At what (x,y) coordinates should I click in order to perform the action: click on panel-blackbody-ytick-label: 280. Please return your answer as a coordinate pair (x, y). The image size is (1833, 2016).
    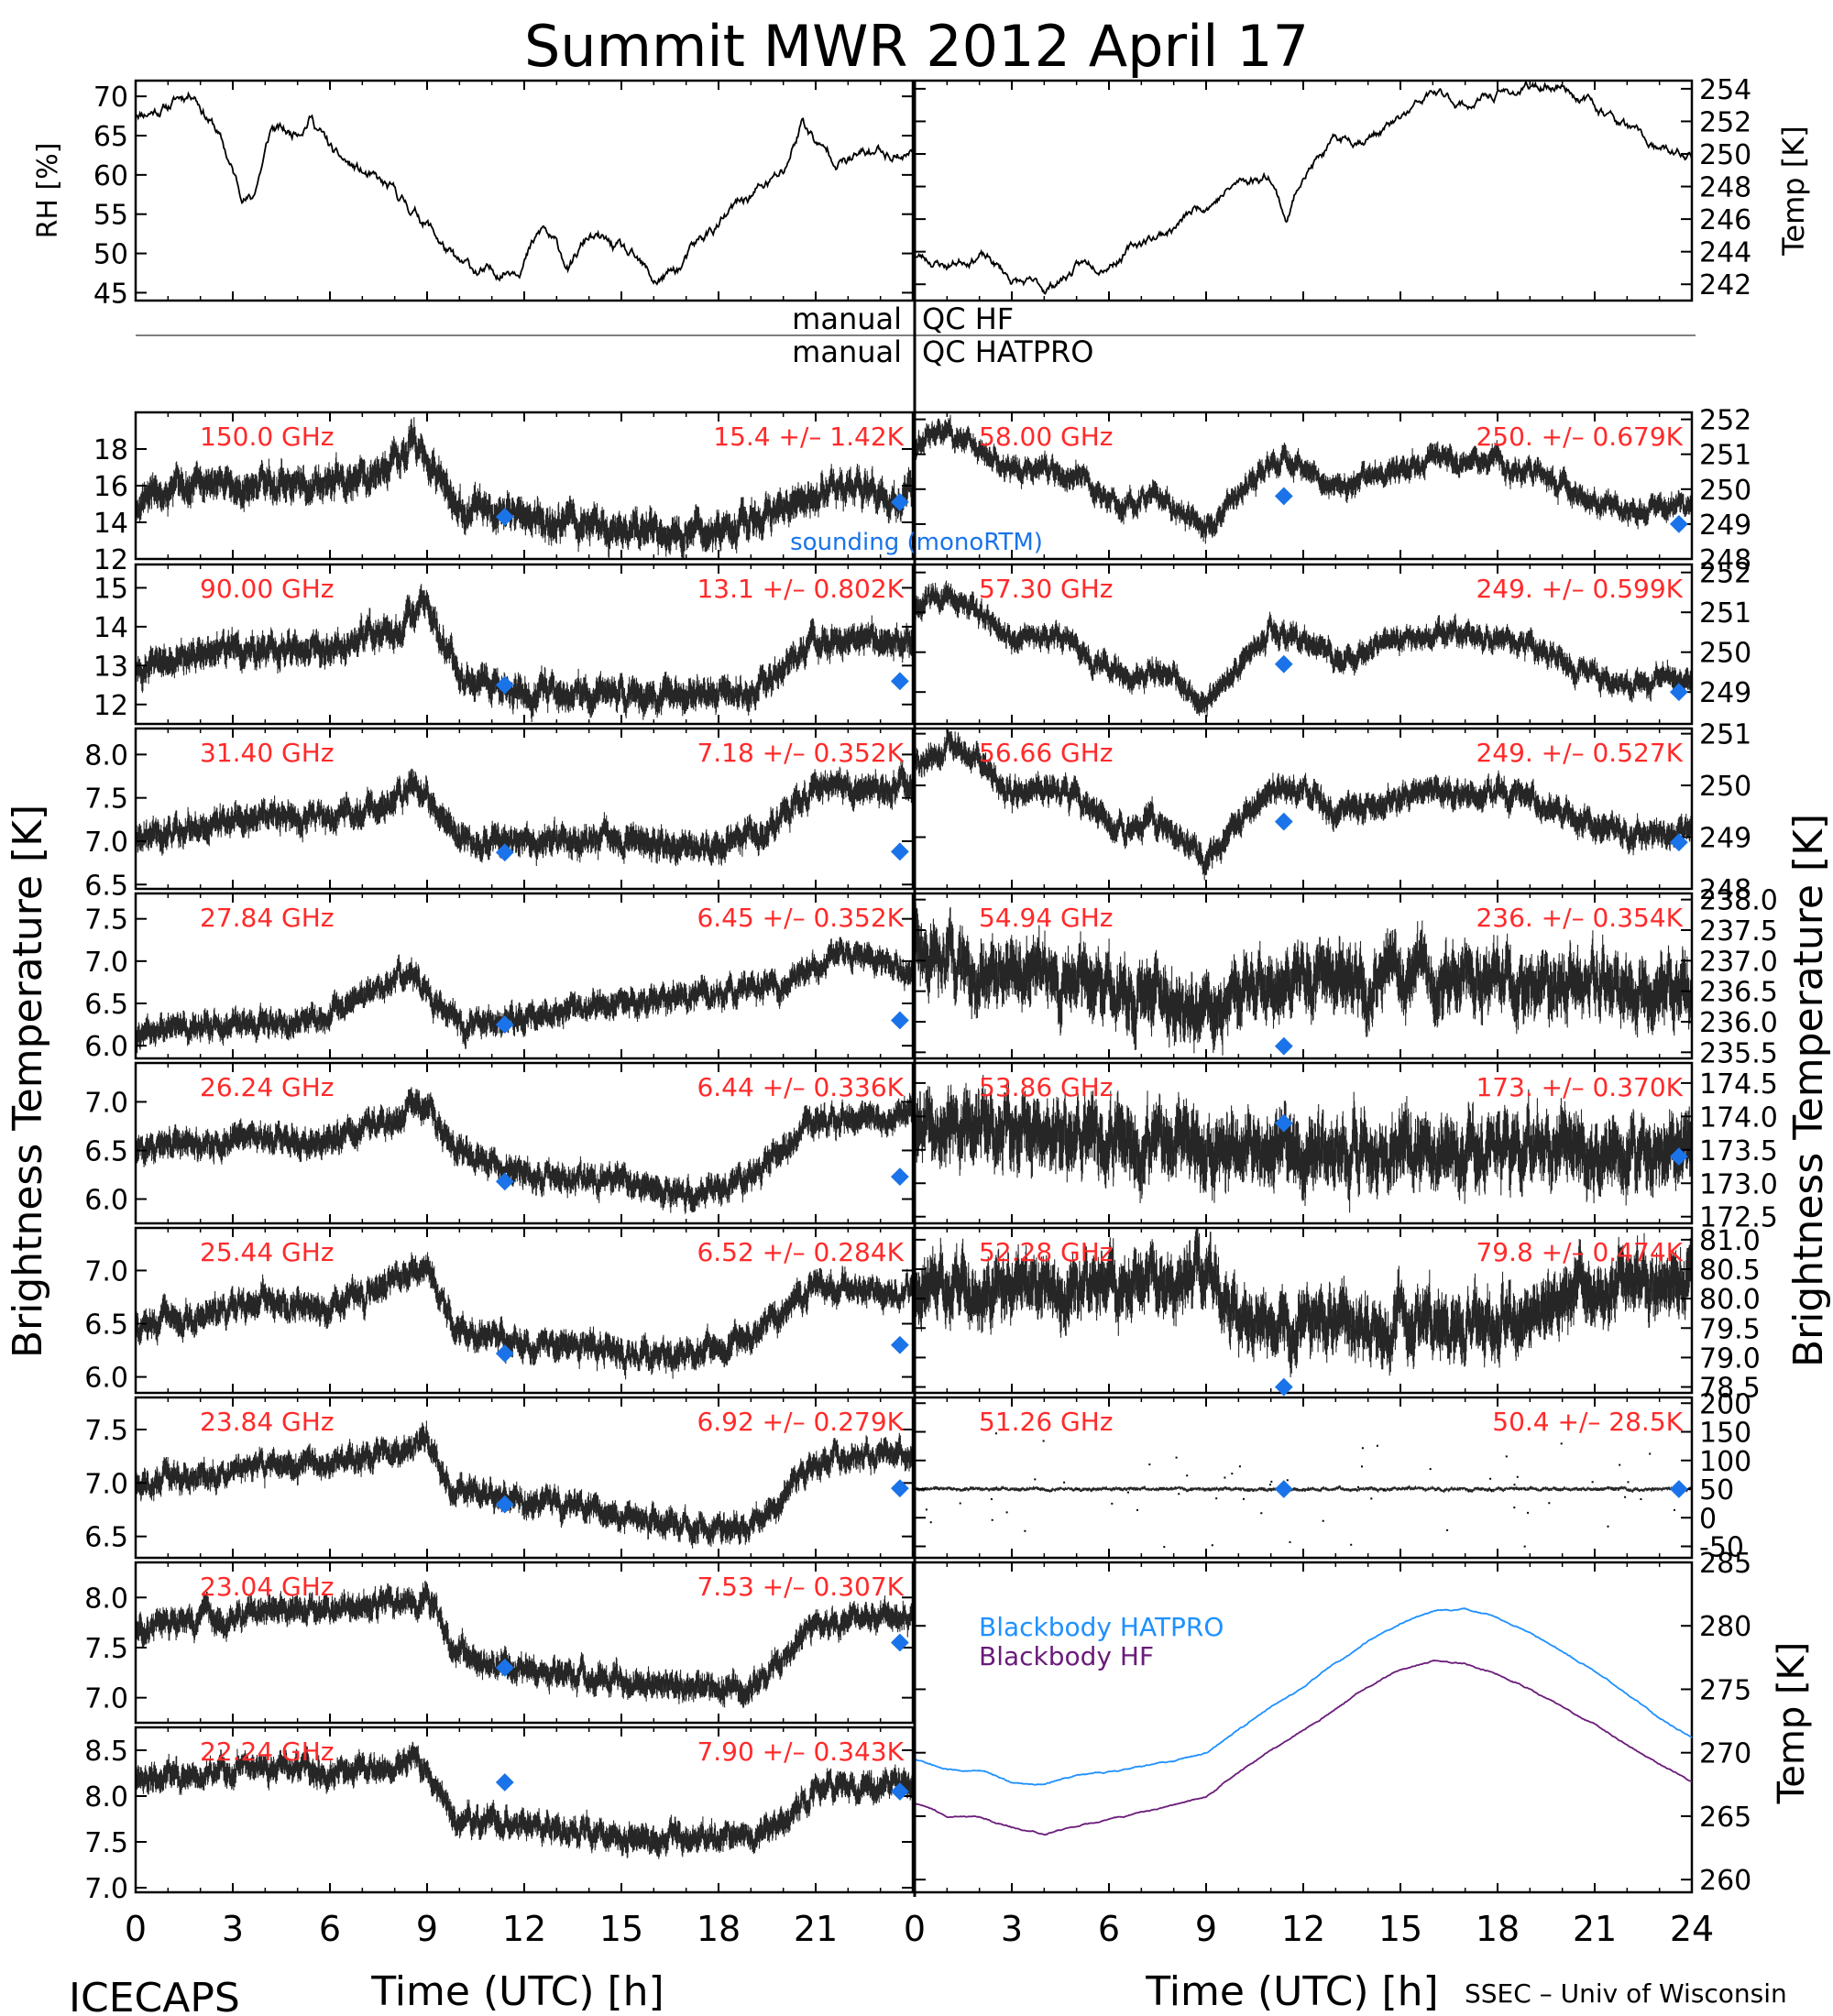
    Looking at the image, I should click on (1725, 1627).